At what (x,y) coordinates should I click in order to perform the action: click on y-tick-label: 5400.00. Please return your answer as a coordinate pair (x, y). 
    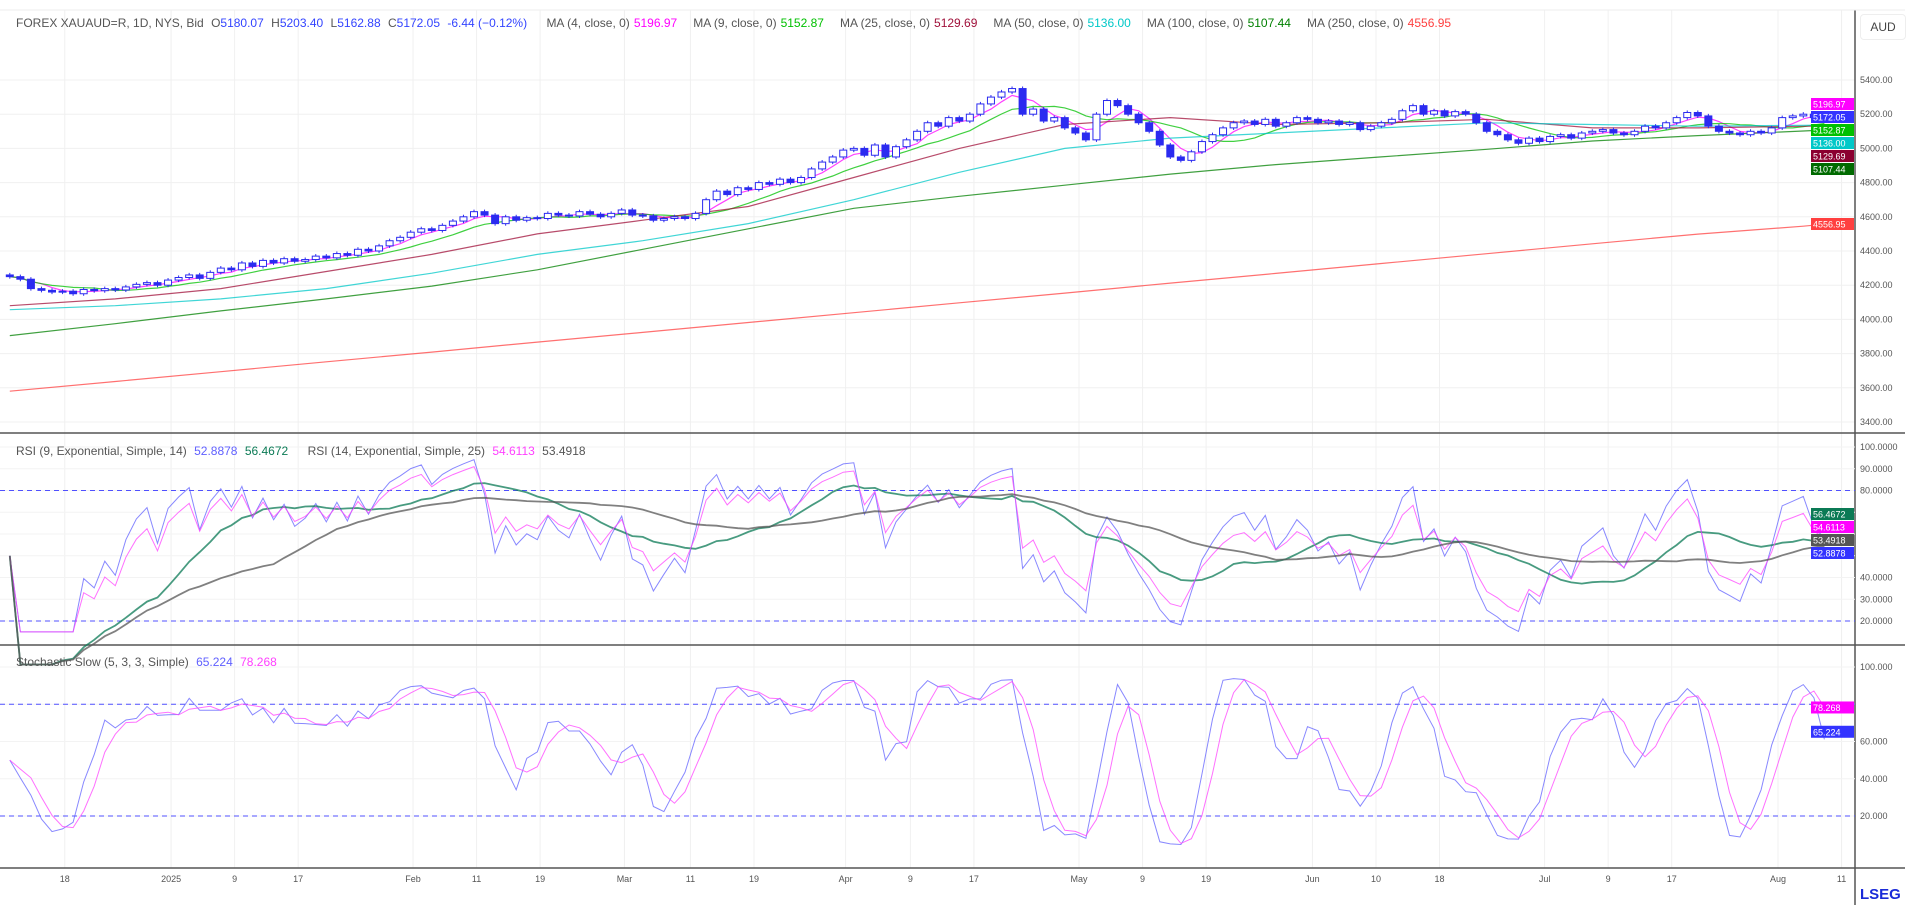
    Looking at the image, I should click on (1876, 80).